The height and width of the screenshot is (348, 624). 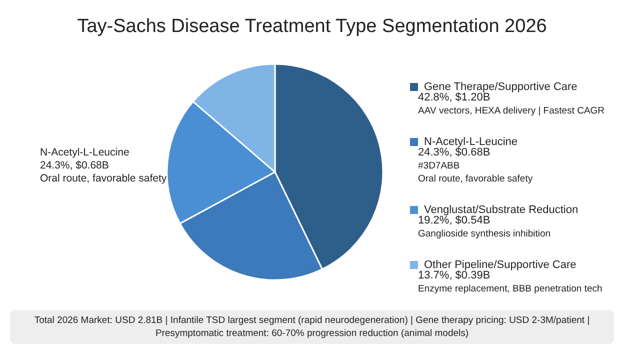 I want to click on chart-title: Tay-Sachs Disease Treatment Type Segmentation 2026, so click(x=312, y=26).